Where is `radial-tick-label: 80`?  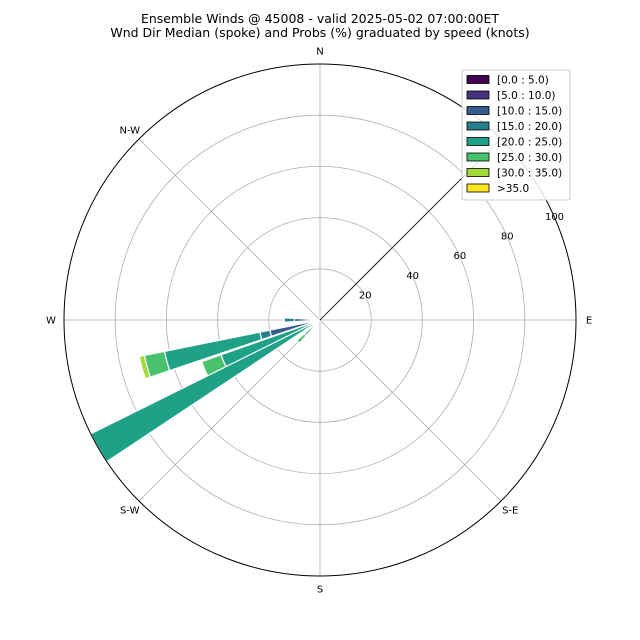 radial-tick-label: 80 is located at coordinates (507, 237).